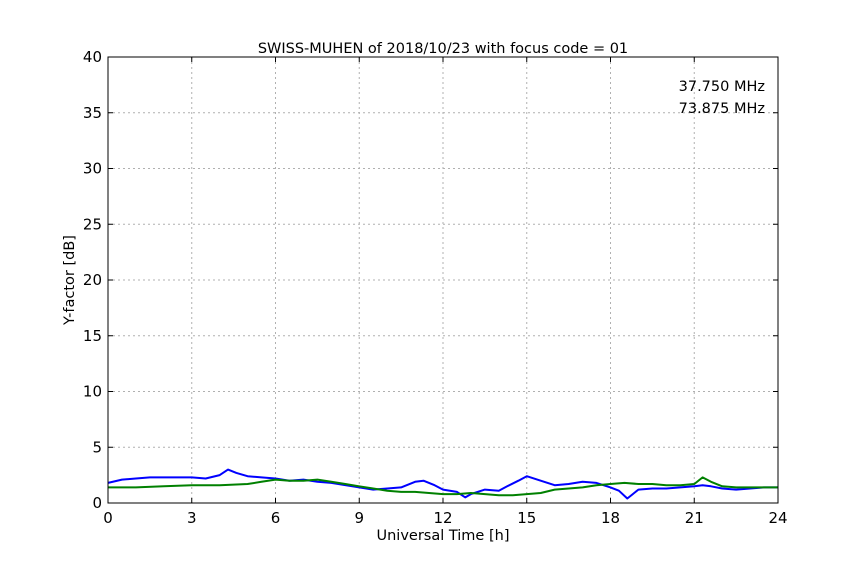  Describe the element at coordinates (108, 518) in the screenshot. I see `x-tick-label: 0` at that location.